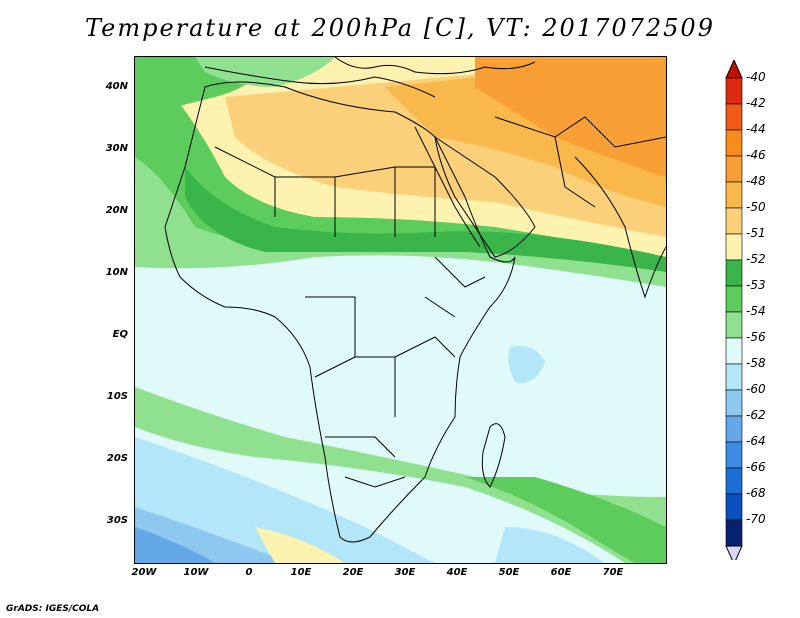  I want to click on colorbar-label: -54, so click(756, 311).